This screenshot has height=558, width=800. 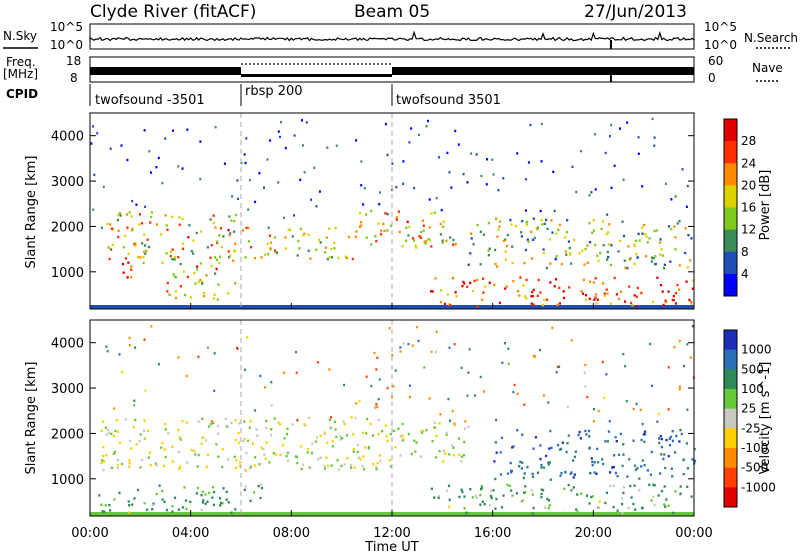 What do you see at coordinates (66, 45) in the screenshot?
I see `noise-left-tick-bottom: 10^0` at bounding box center [66, 45].